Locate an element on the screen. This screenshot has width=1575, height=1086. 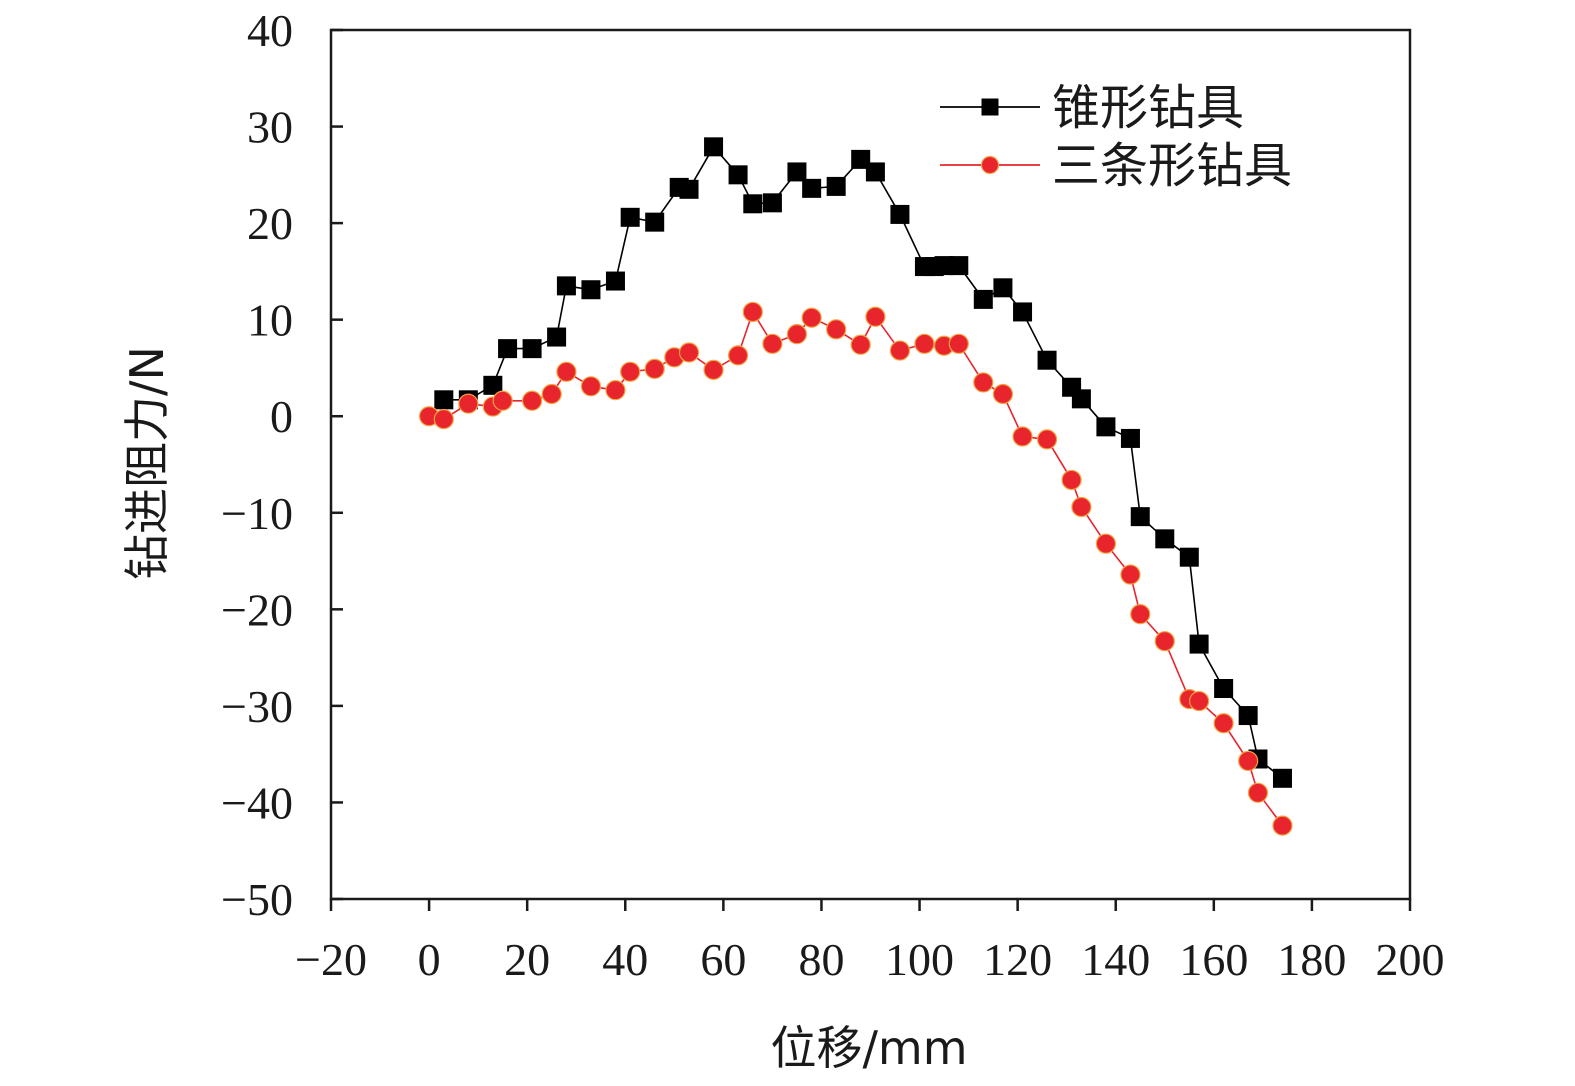
y-axis-title: 钻进阻力/N is located at coordinates (147, 463).